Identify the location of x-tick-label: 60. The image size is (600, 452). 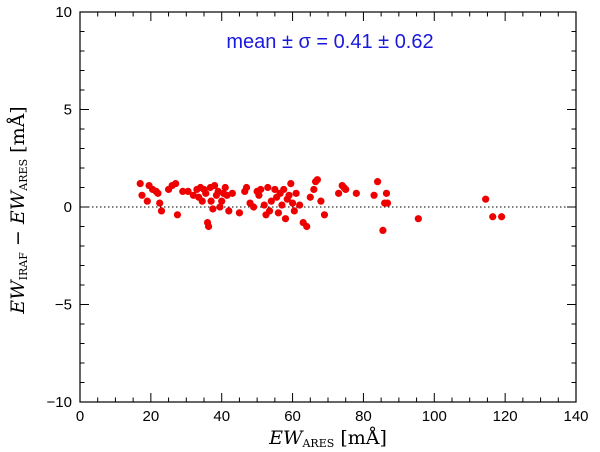
(292, 416).